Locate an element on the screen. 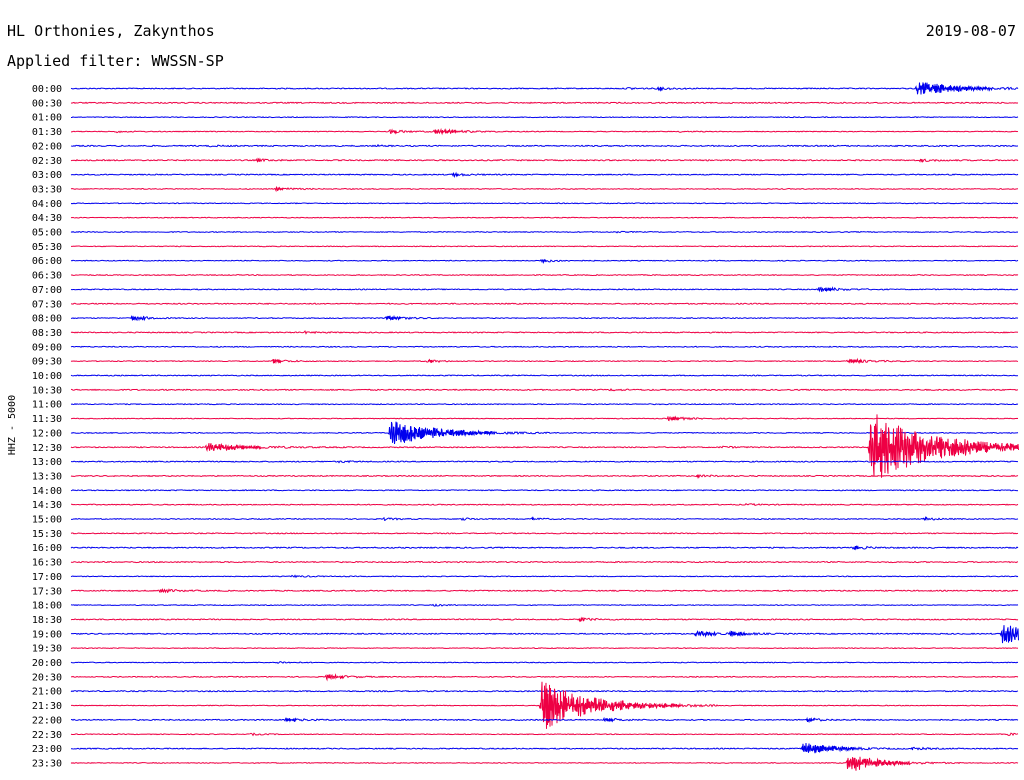 This screenshot has width=1024, height=780. time-tick-label: 00:00 is located at coordinates (47, 89).